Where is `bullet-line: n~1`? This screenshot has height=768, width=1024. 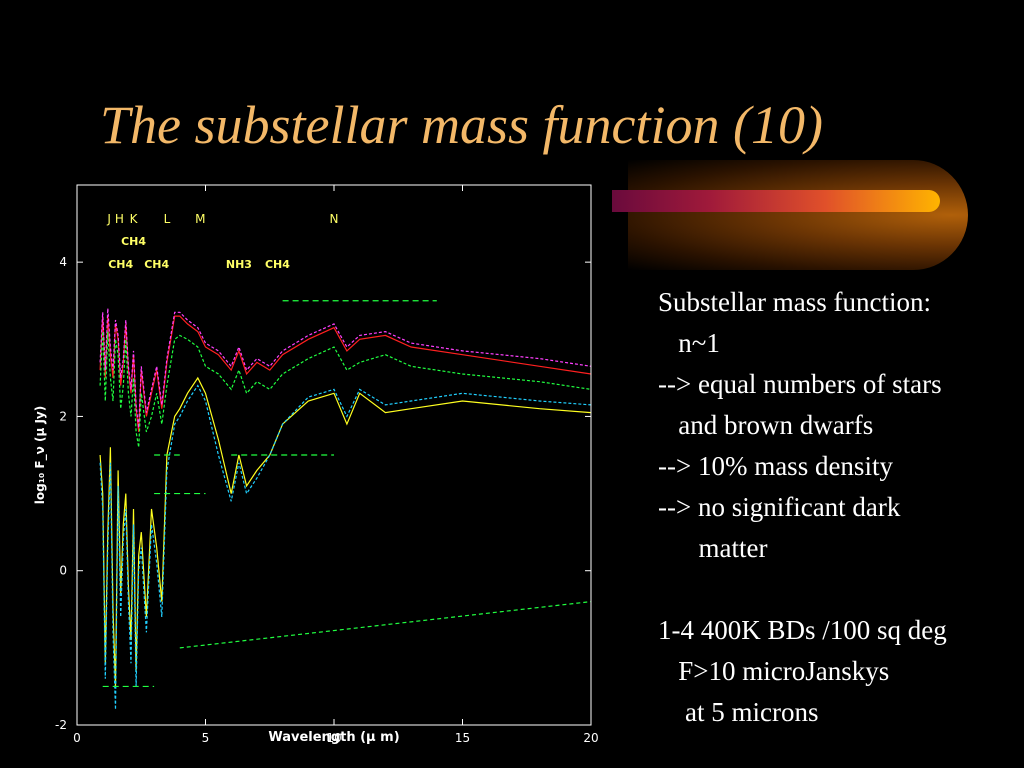 bullet-line: n~1 is located at coordinates (689, 343).